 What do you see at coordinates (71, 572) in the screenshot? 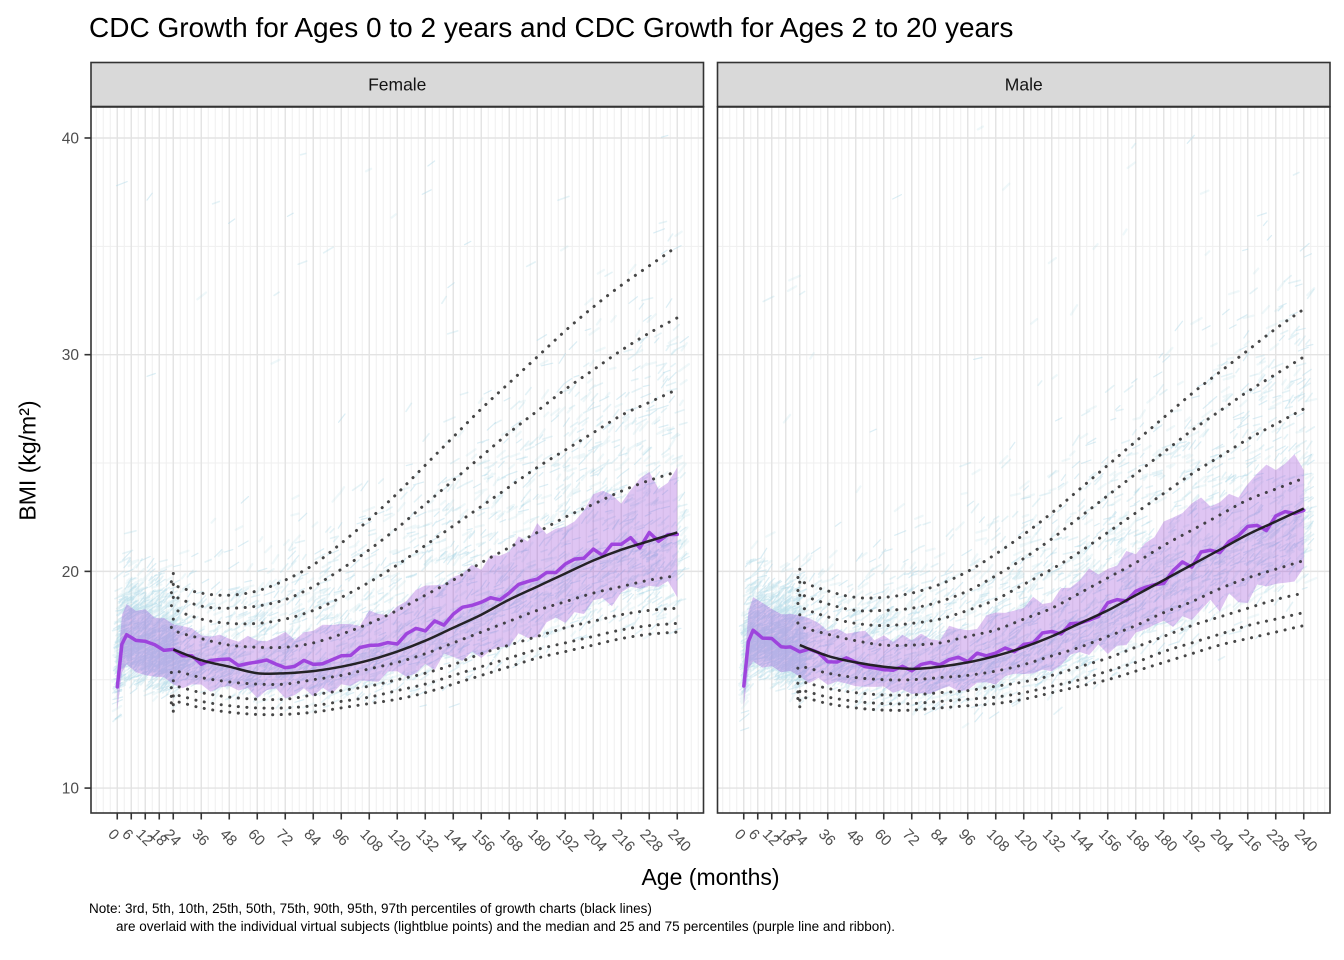
I see `y-tick-label: 20` at bounding box center [71, 572].